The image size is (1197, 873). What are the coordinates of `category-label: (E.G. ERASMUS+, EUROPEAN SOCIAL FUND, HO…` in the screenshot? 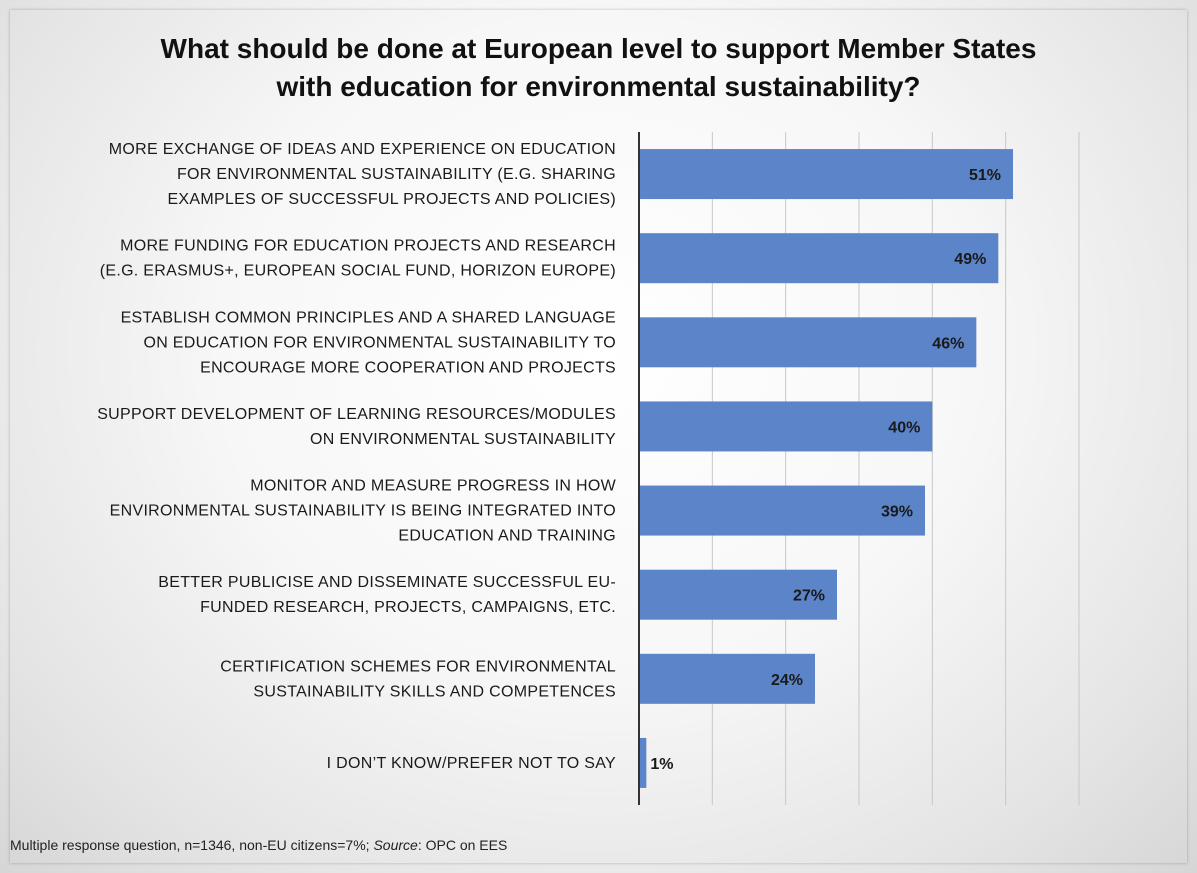 It's located at (358, 271).